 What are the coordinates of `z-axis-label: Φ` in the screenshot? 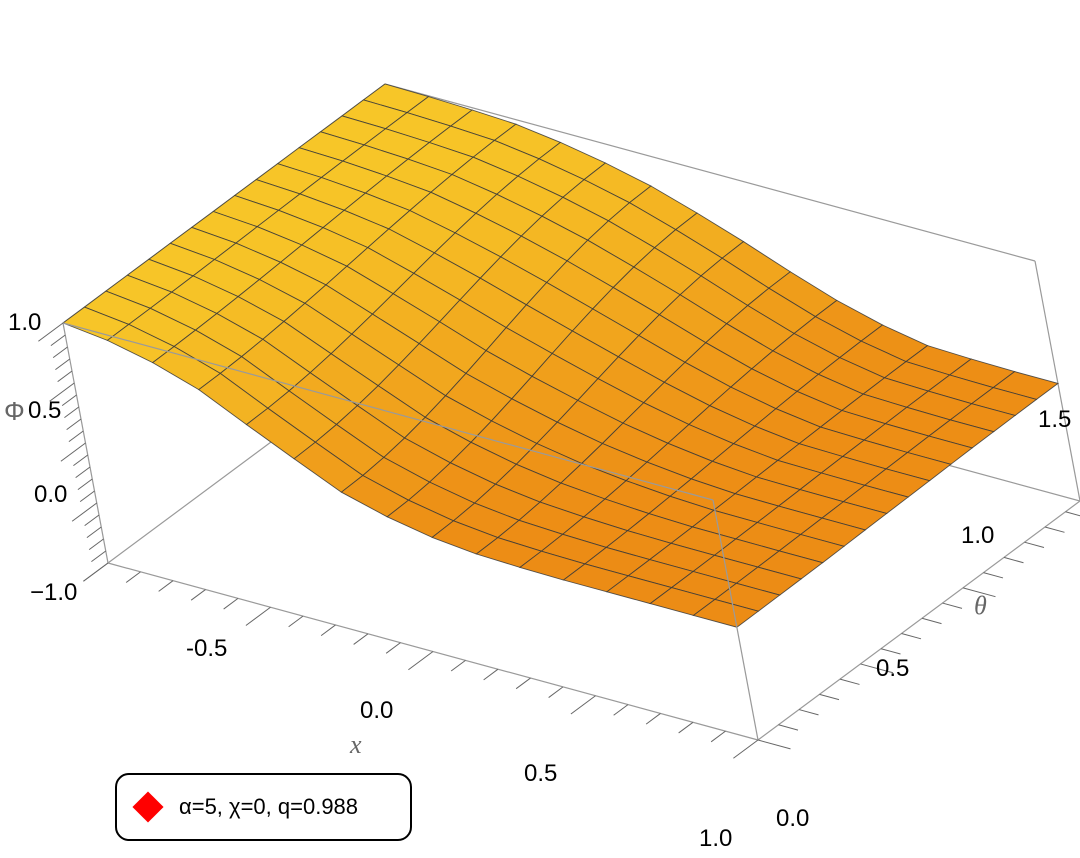 It's located at (14, 411).